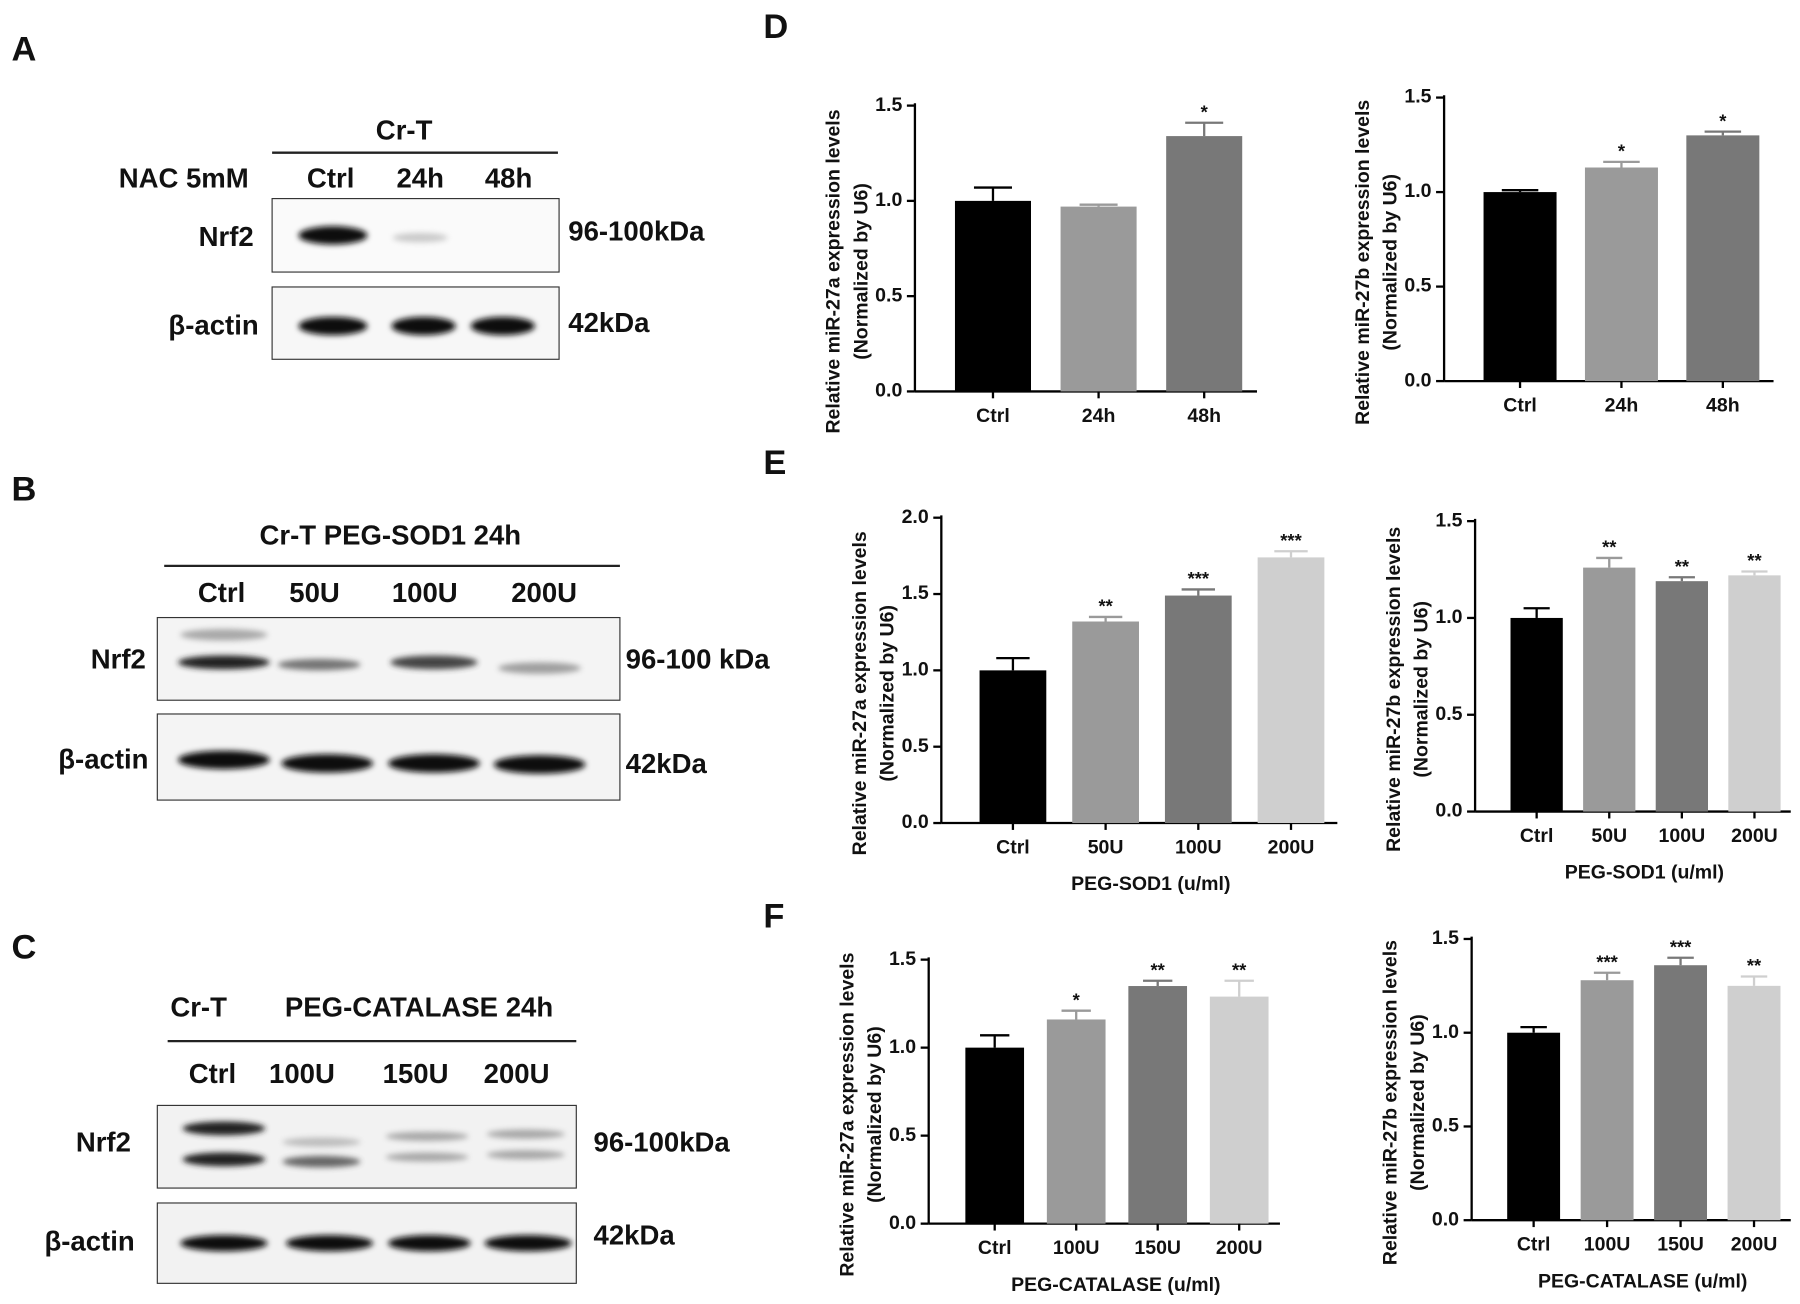 This screenshot has width=1800, height=1304. I want to click on x-axis-title: PEG-CATALASE (u/ml), so click(1115, 1285).